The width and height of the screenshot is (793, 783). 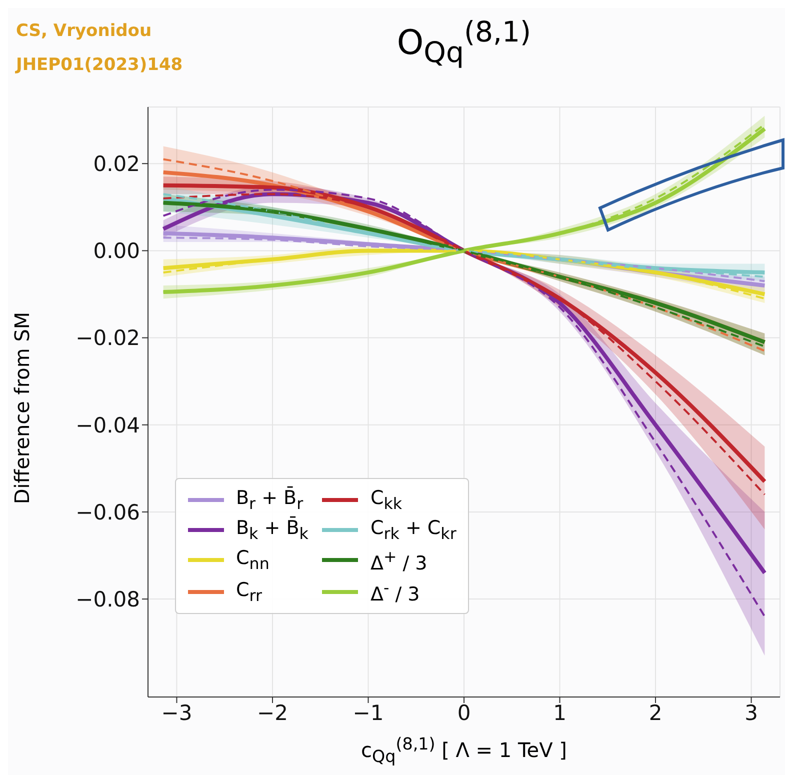 What do you see at coordinates (368, 712) in the screenshot?
I see `x-tick-label: −1` at bounding box center [368, 712].